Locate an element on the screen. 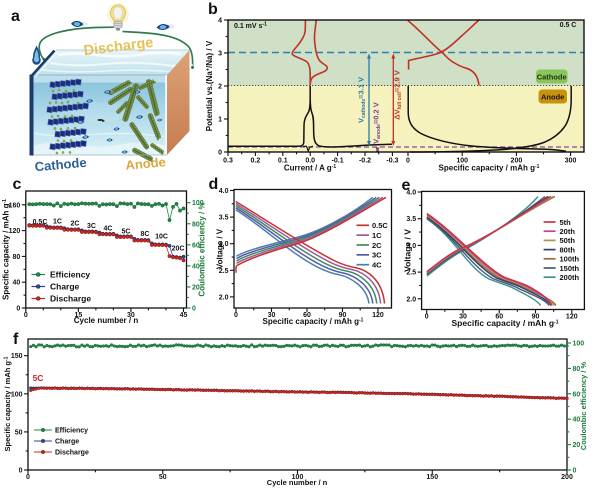 The height and width of the screenshot is (499, 600). svg-text: 160 is located at coordinates (15, 205).